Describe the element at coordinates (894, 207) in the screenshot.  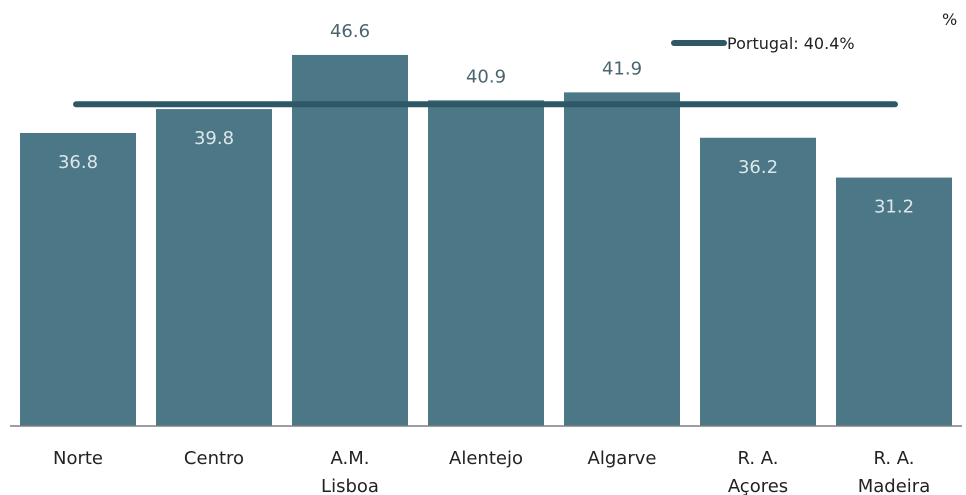
I see `value-label: 31.2` at that location.